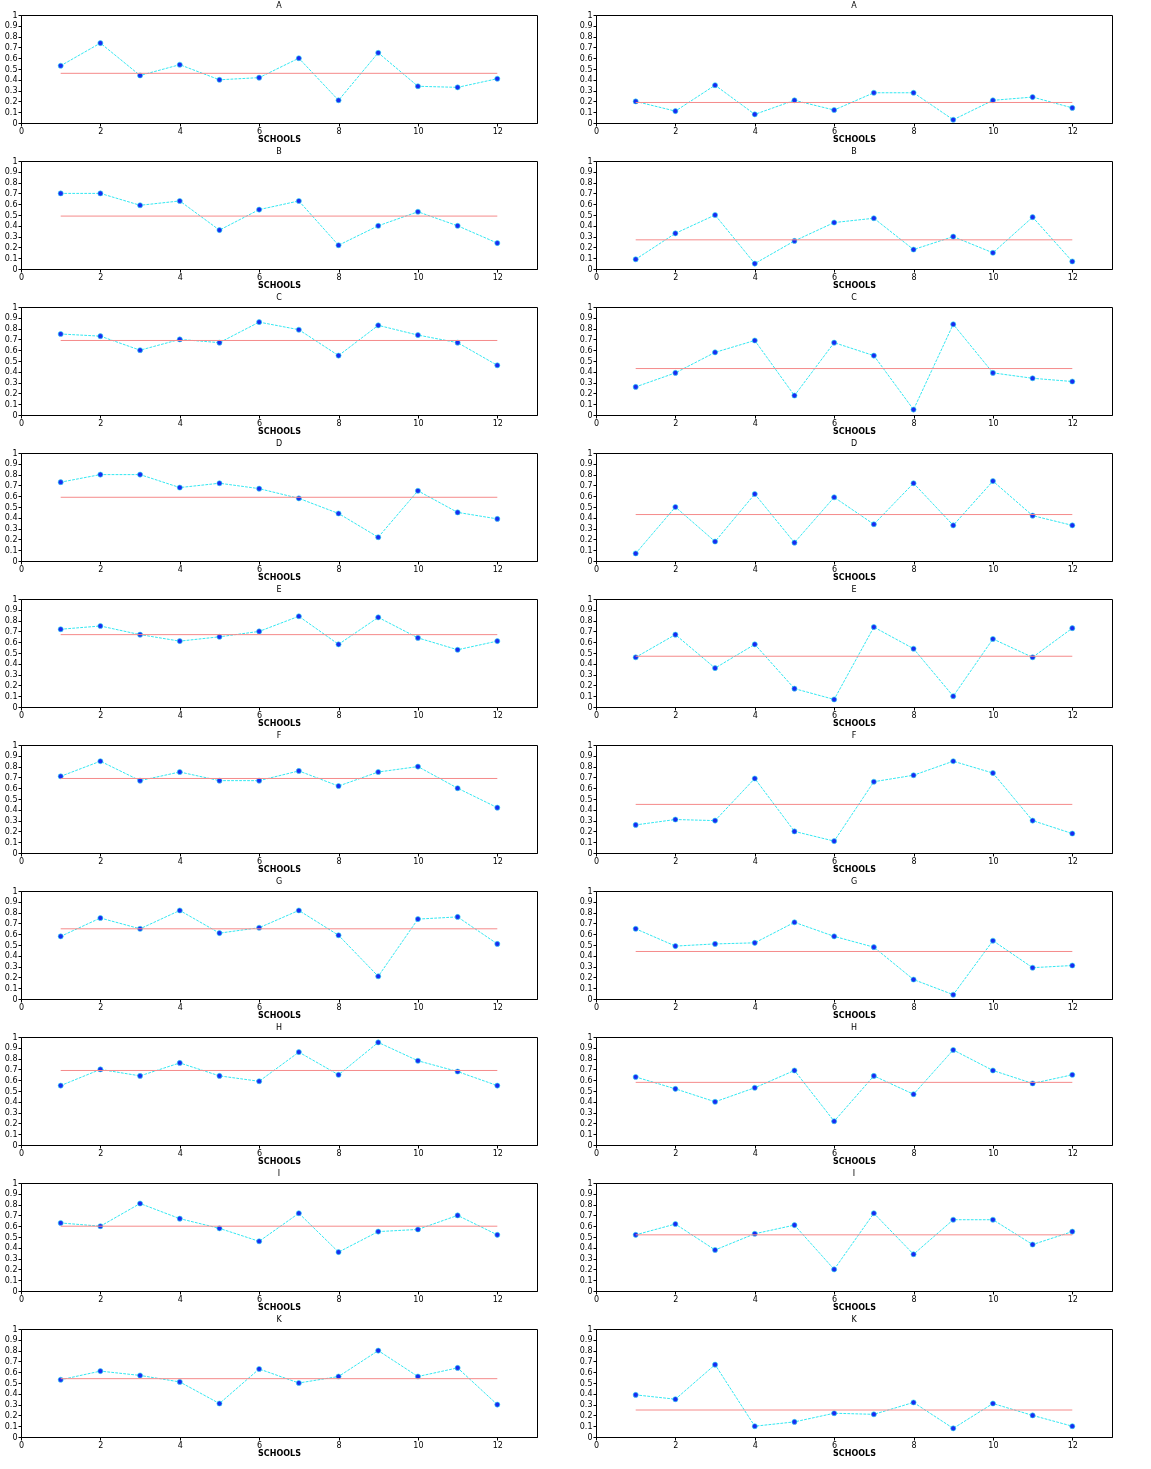  Describe the element at coordinates (854, 297) in the screenshot. I see `chart-title: C` at that location.